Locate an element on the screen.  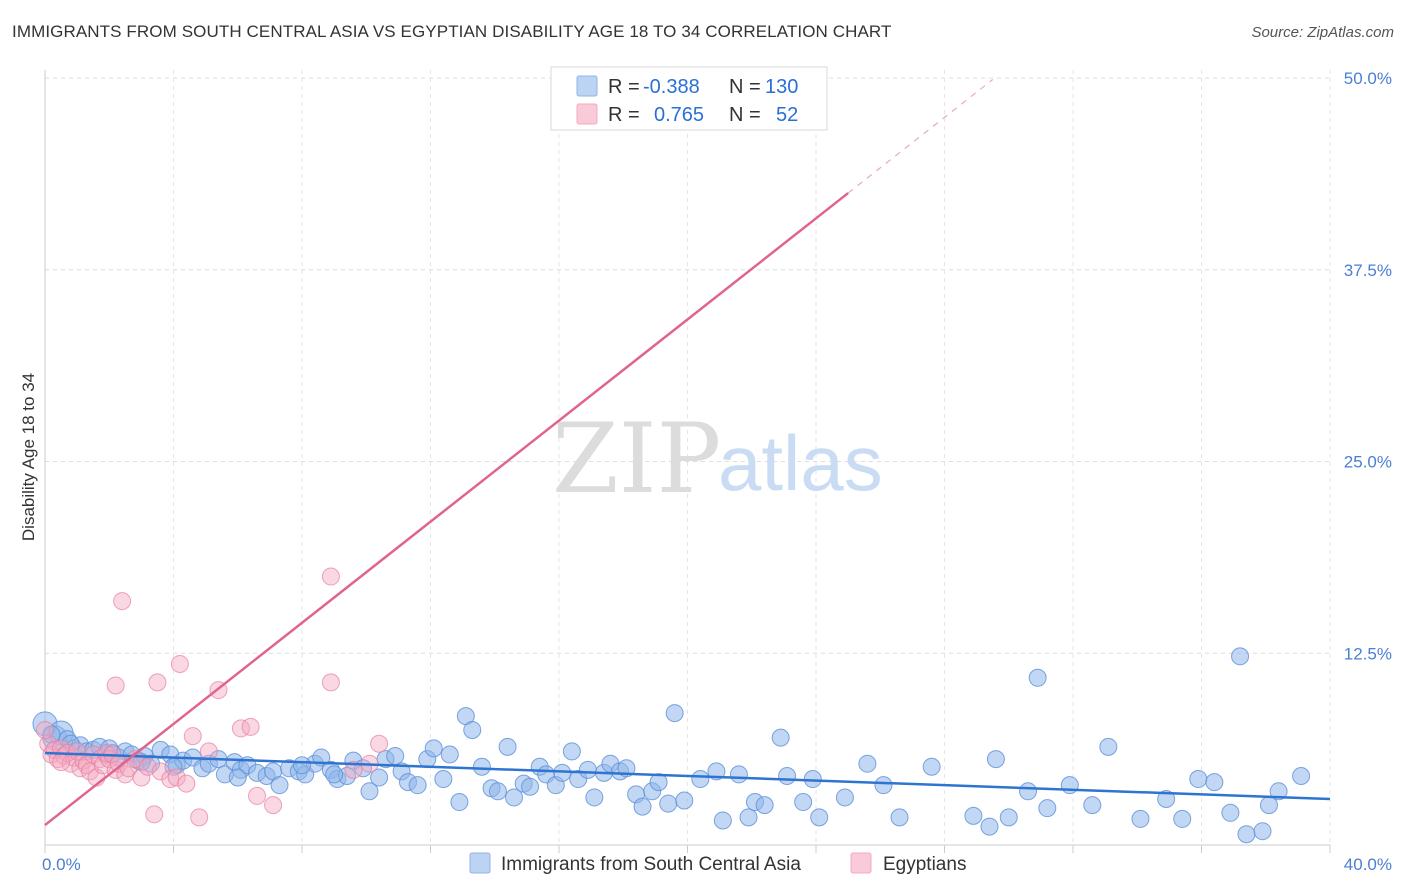
legend-r-value: -0.388 is located at coordinates (671, 87).